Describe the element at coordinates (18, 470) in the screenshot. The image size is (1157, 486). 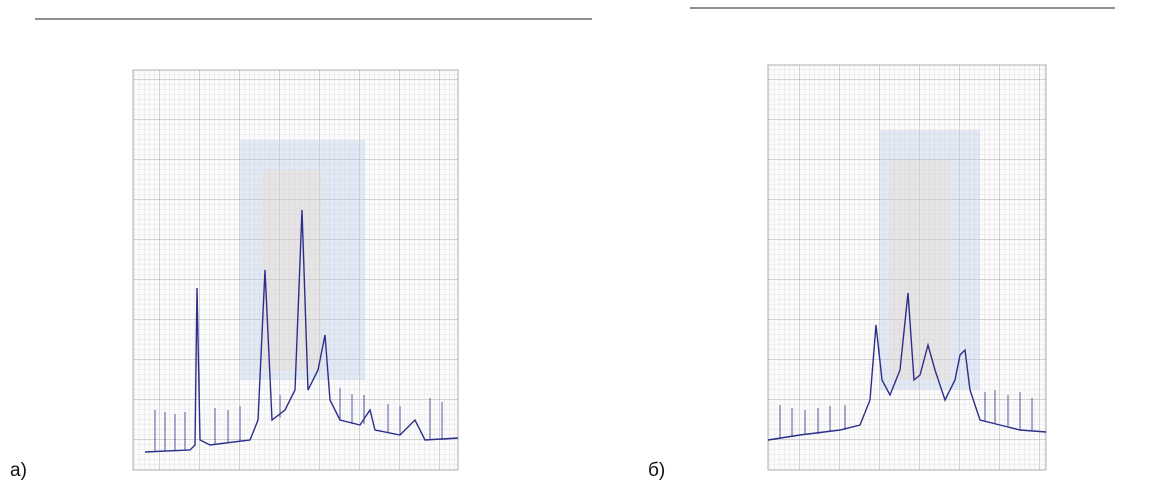
I see `panel-label: а)` at that location.